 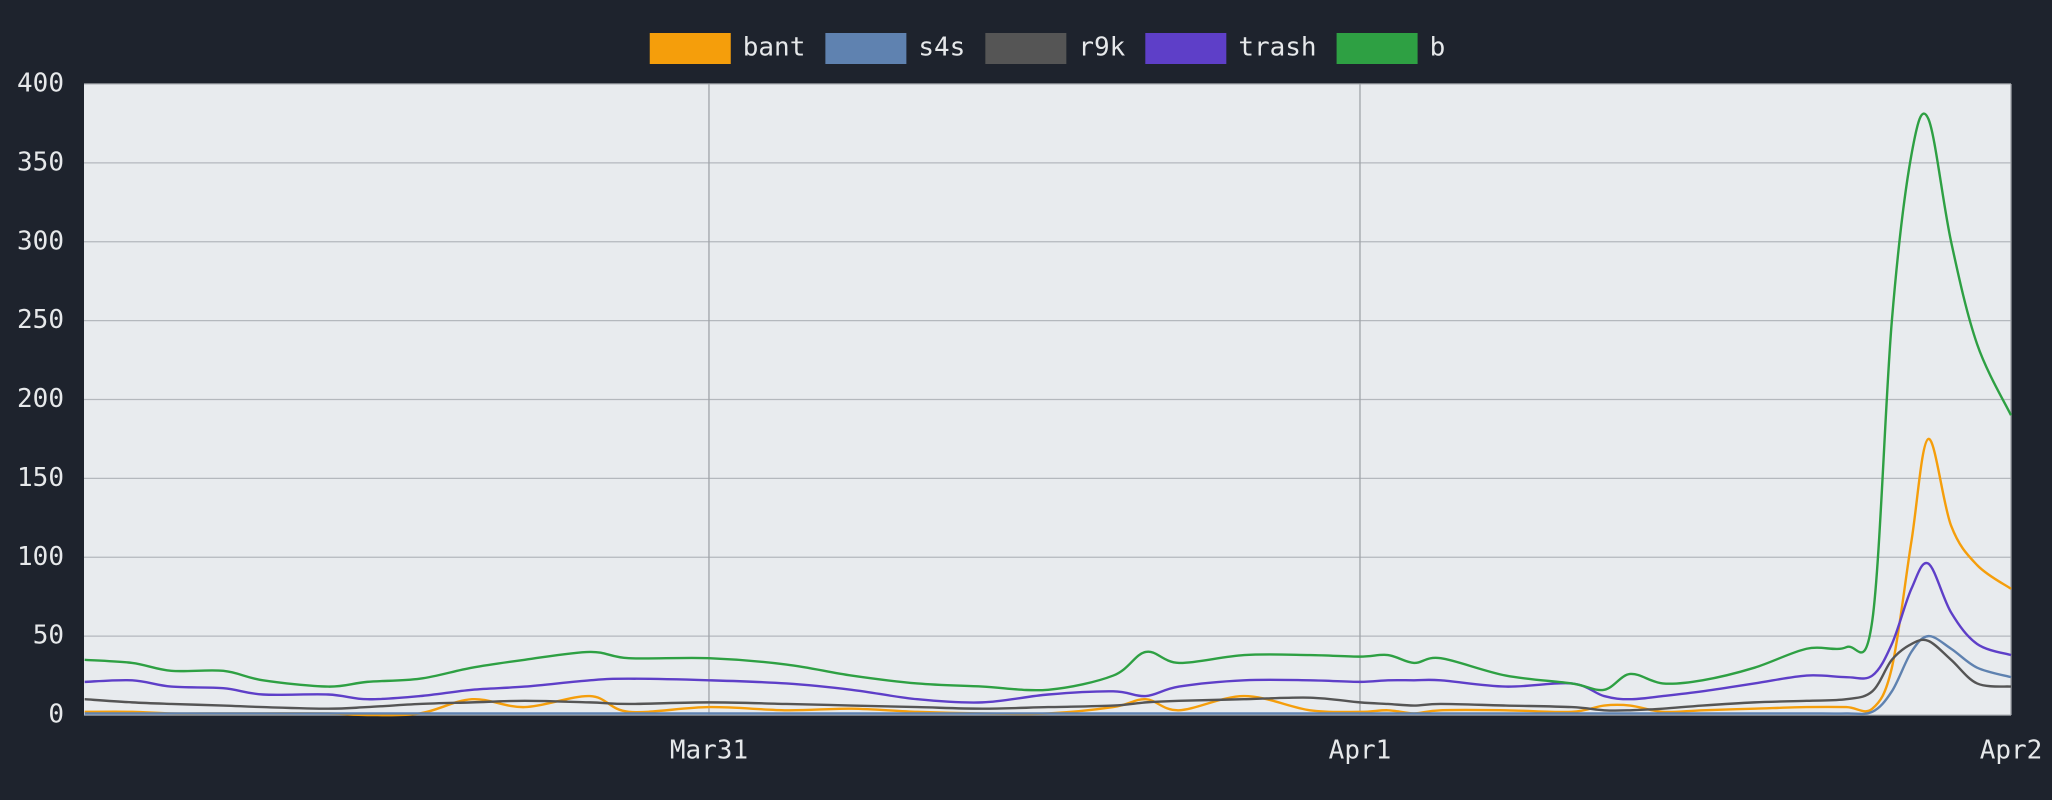 I want to click on y-tick-label: 0, so click(x=56, y=715).